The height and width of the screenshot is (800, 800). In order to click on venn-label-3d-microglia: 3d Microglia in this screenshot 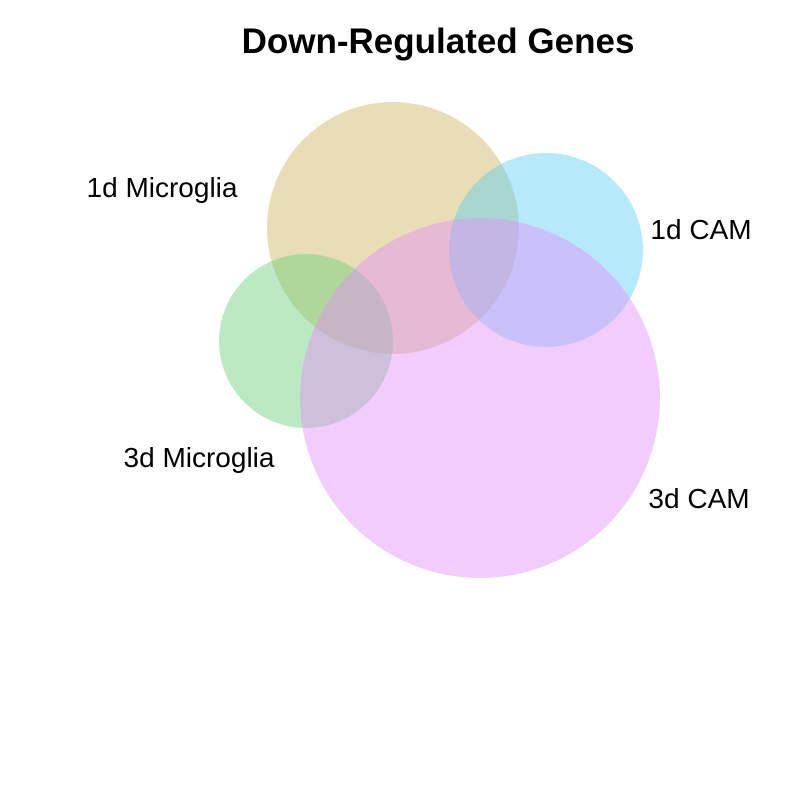, I will do `click(199, 457)`.